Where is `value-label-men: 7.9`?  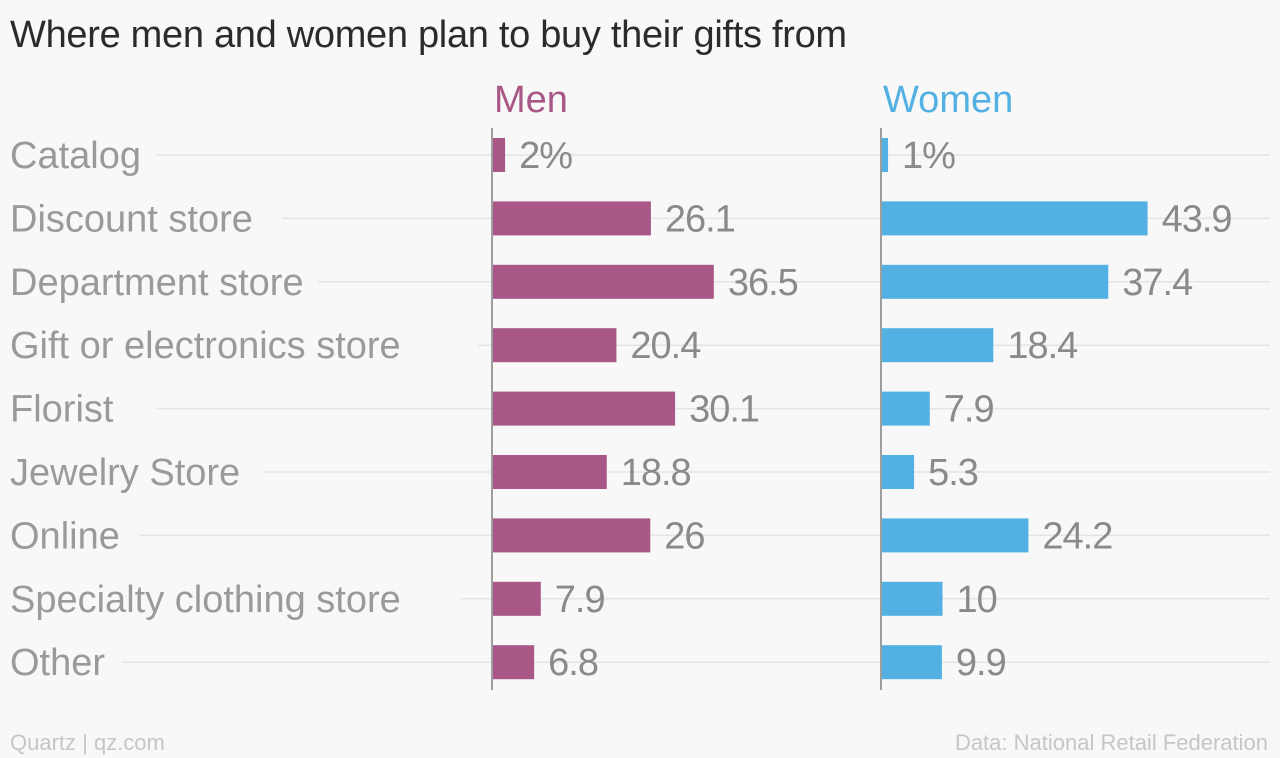 value-label-men: 7.9 is located at coordinates (580, 600).